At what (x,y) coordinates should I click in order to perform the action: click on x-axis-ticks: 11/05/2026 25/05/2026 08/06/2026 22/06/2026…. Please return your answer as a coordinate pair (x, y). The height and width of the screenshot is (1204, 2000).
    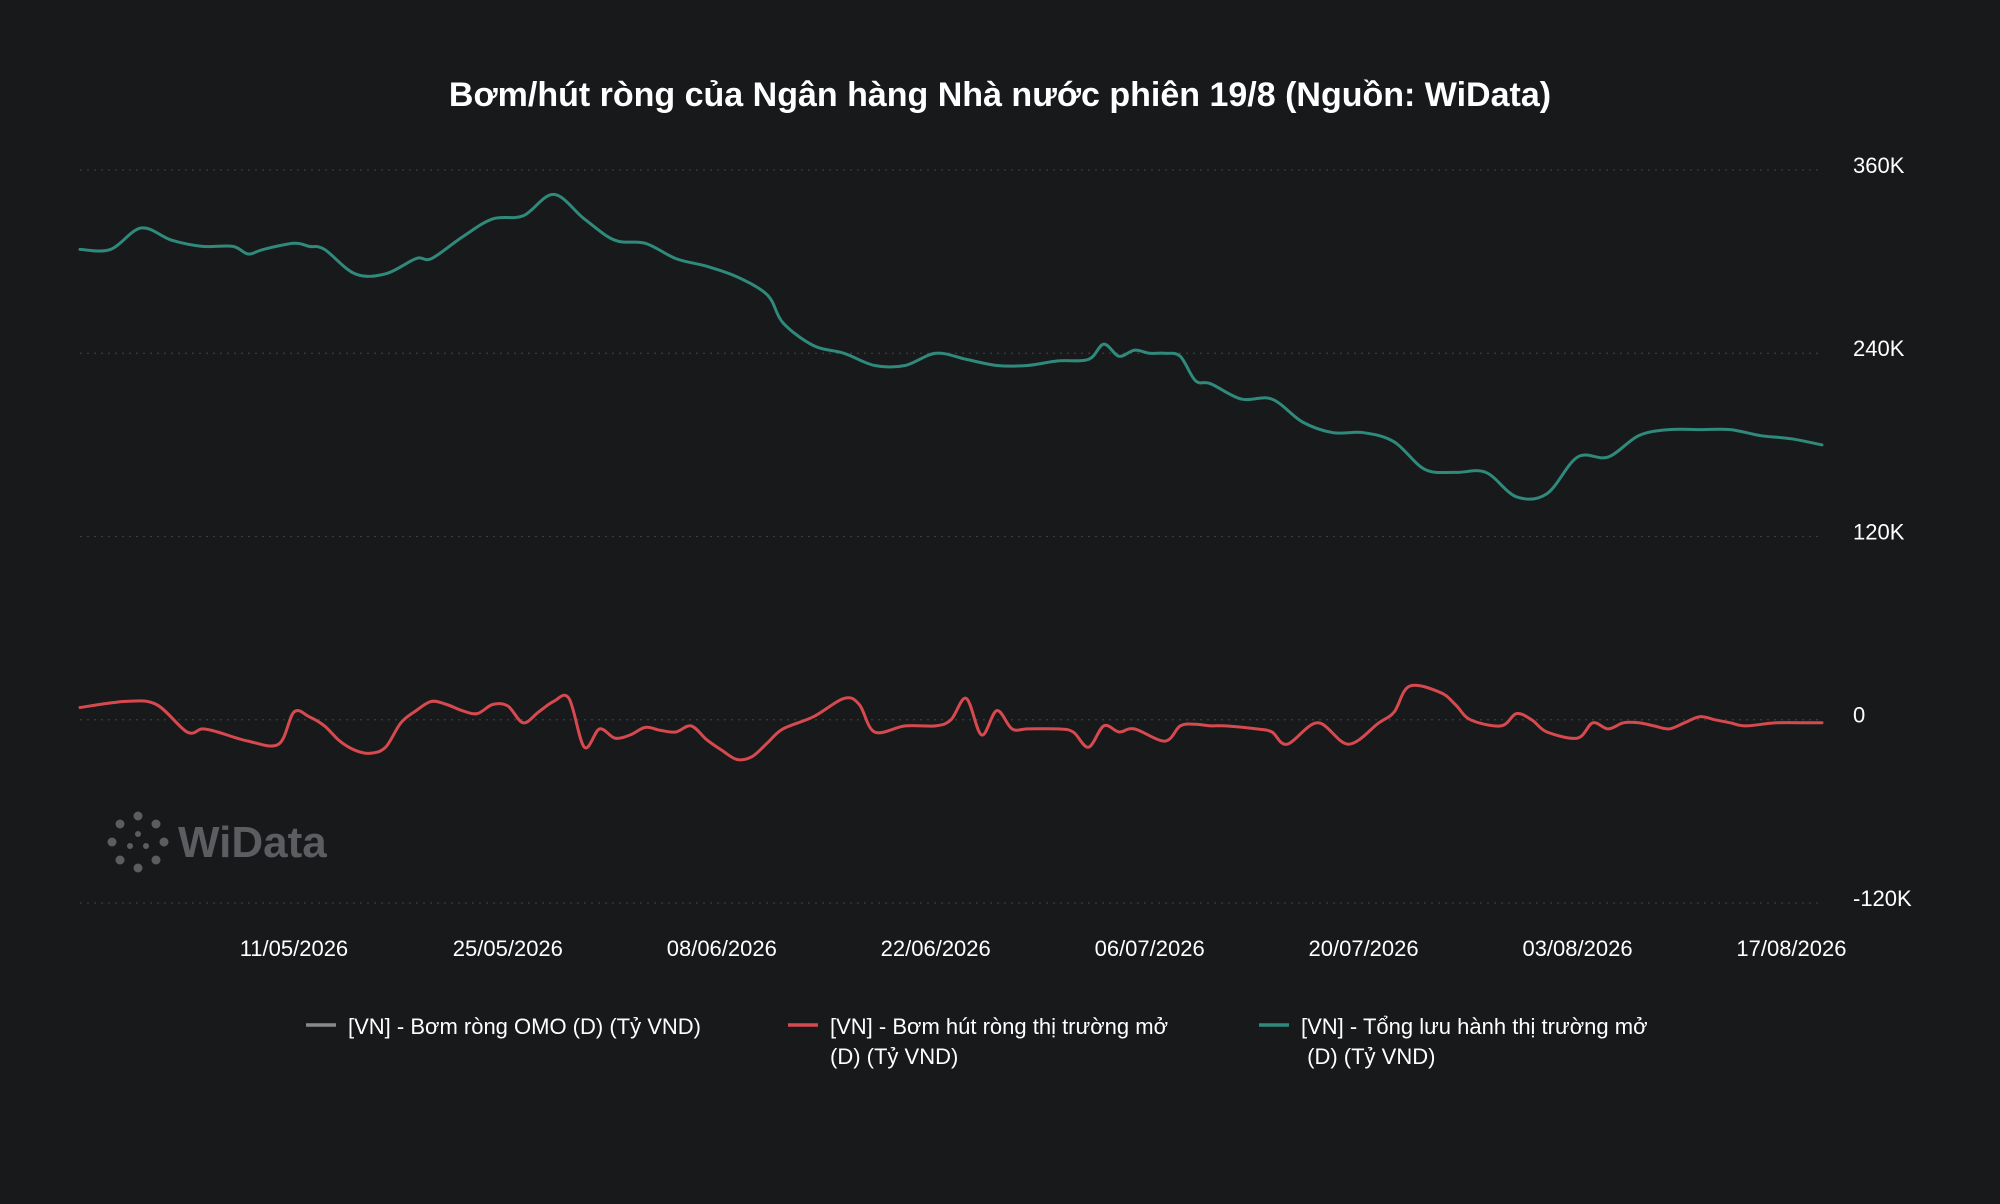
    Looking at the image, I should click on (1043, 948).